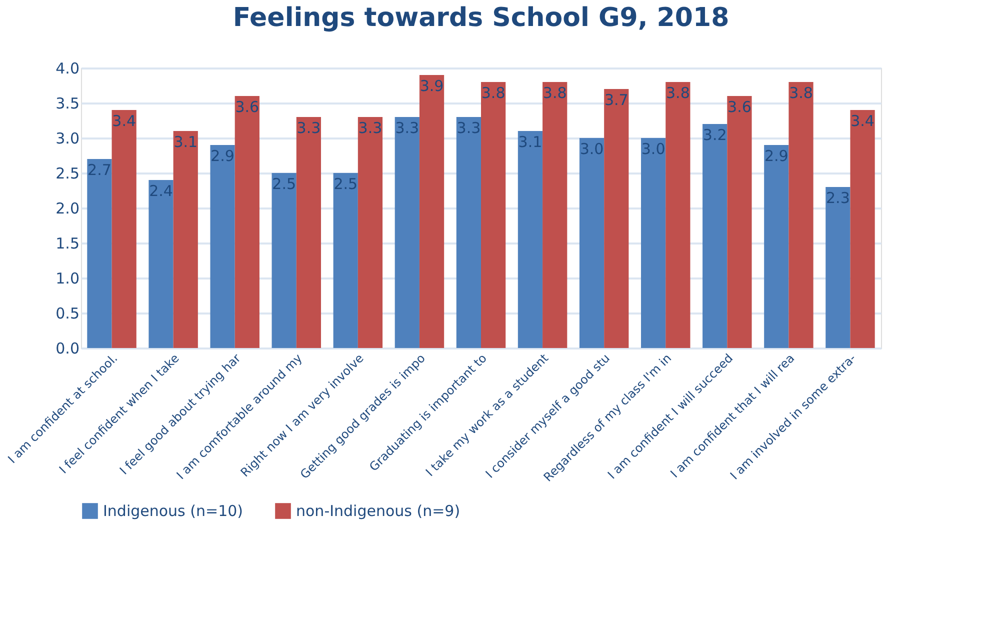 This screenshot has height=630, width=1000. I want to click on y-tick-label: 4.0, so click(68, 69).